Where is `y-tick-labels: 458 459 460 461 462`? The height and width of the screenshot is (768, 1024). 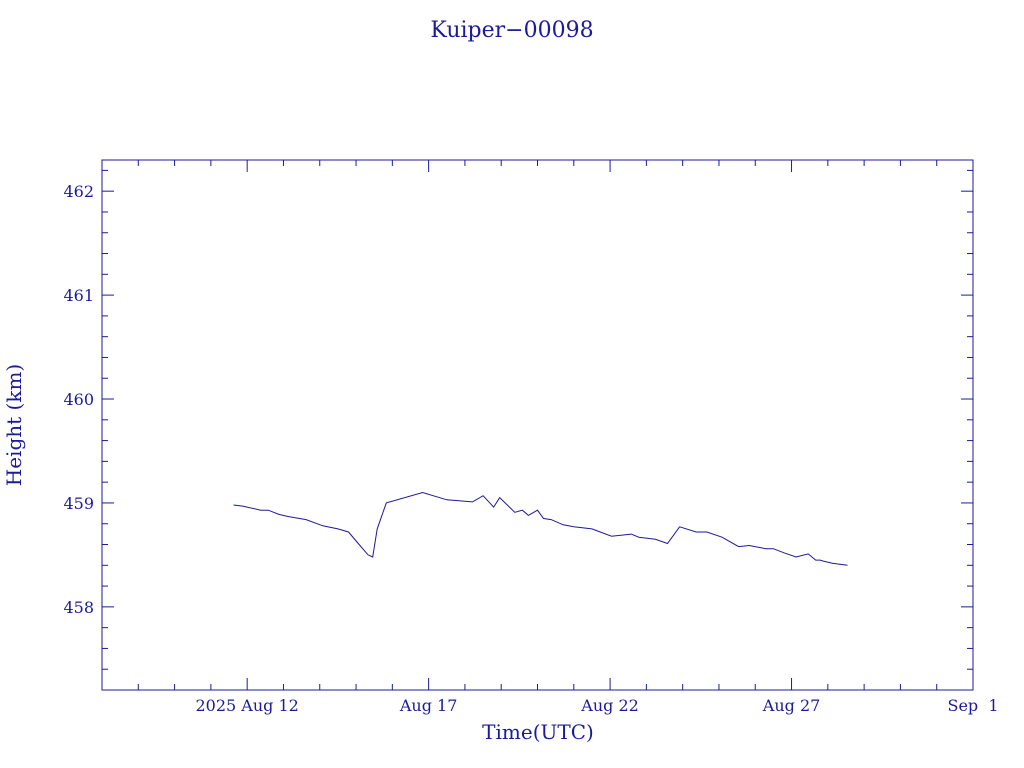 y-tick-labels: 458 459 460 461 462 is located at coordinates (78, 399).